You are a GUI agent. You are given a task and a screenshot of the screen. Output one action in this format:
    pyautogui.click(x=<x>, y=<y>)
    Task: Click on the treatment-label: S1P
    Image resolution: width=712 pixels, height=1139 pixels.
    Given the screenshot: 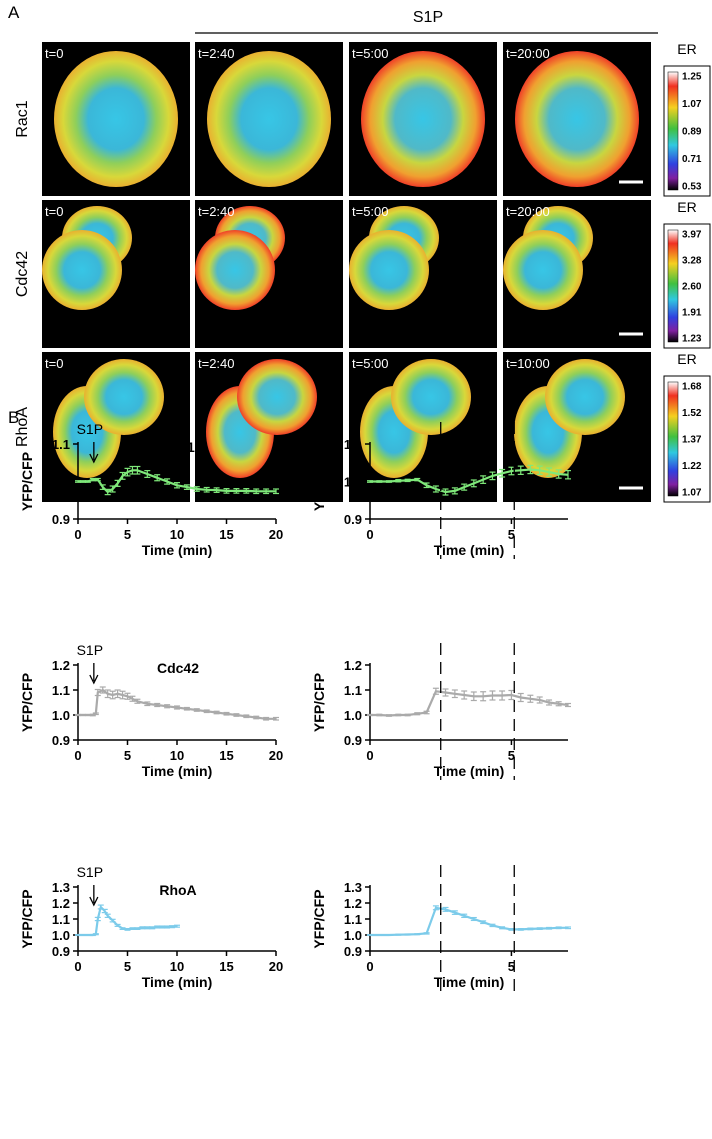 What is the action you would take?
    pyautogui.click(x=428, y=17)
    